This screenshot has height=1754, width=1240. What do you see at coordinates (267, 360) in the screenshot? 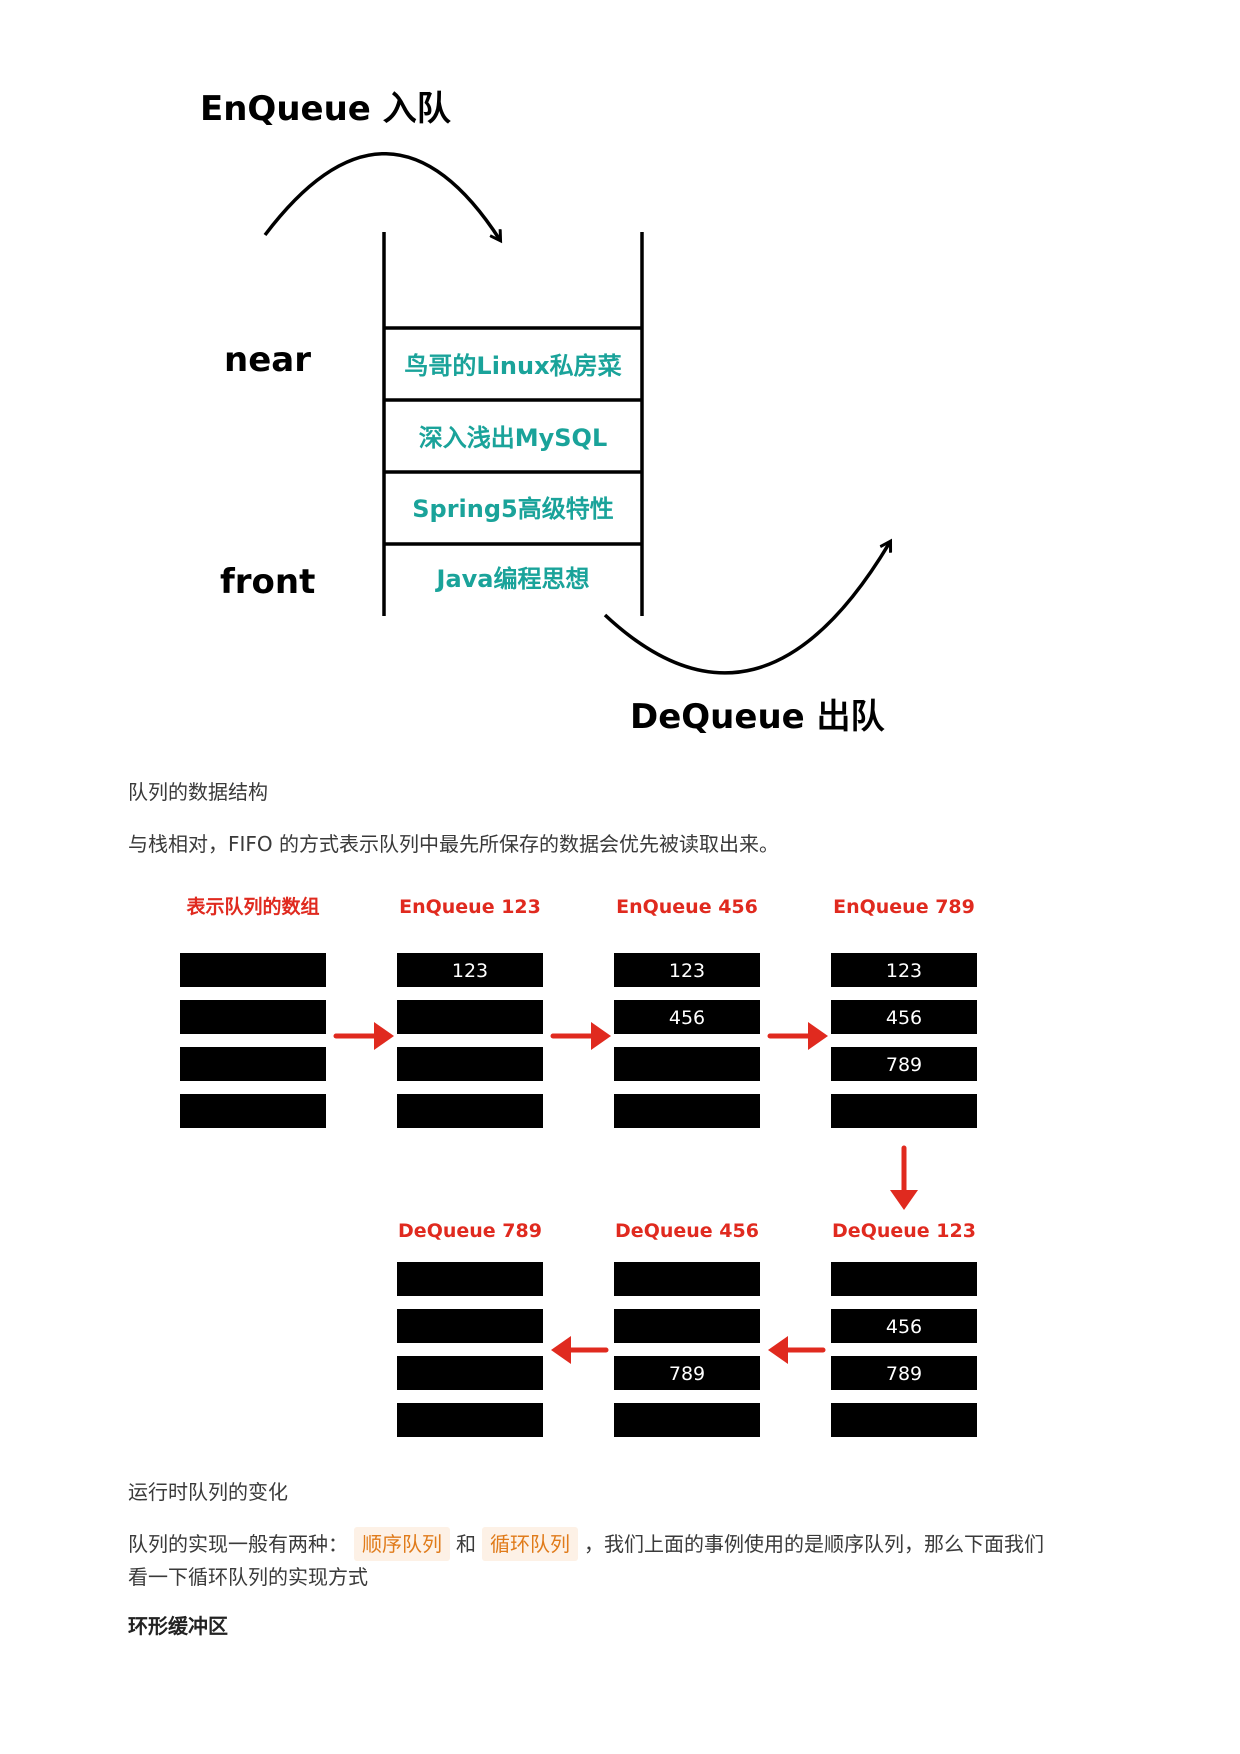
I see `near-label: near` at bounding box center [267, 360].